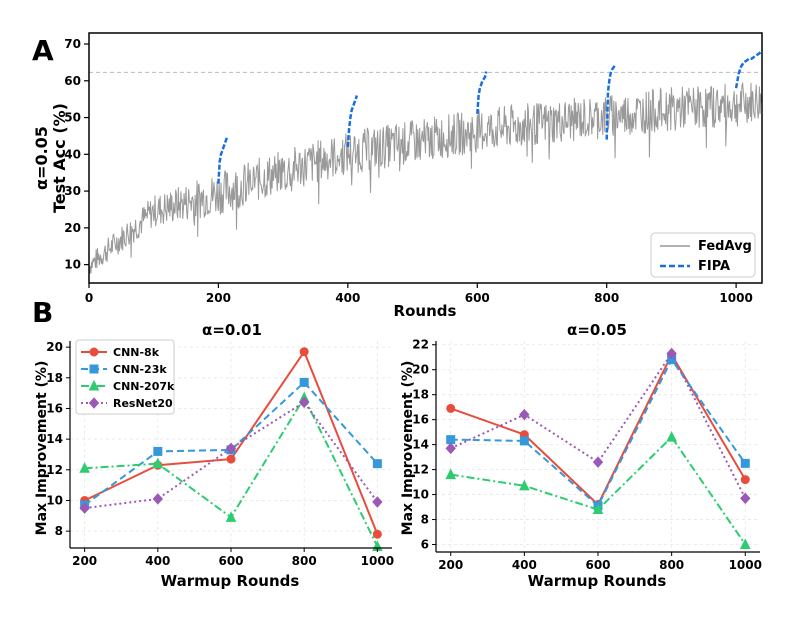 This screenshot has height=623, width=793. Describe the element at coordinates (72, 154) in the screenshot. I see `panel-a-ytick-40: 40` at that location.